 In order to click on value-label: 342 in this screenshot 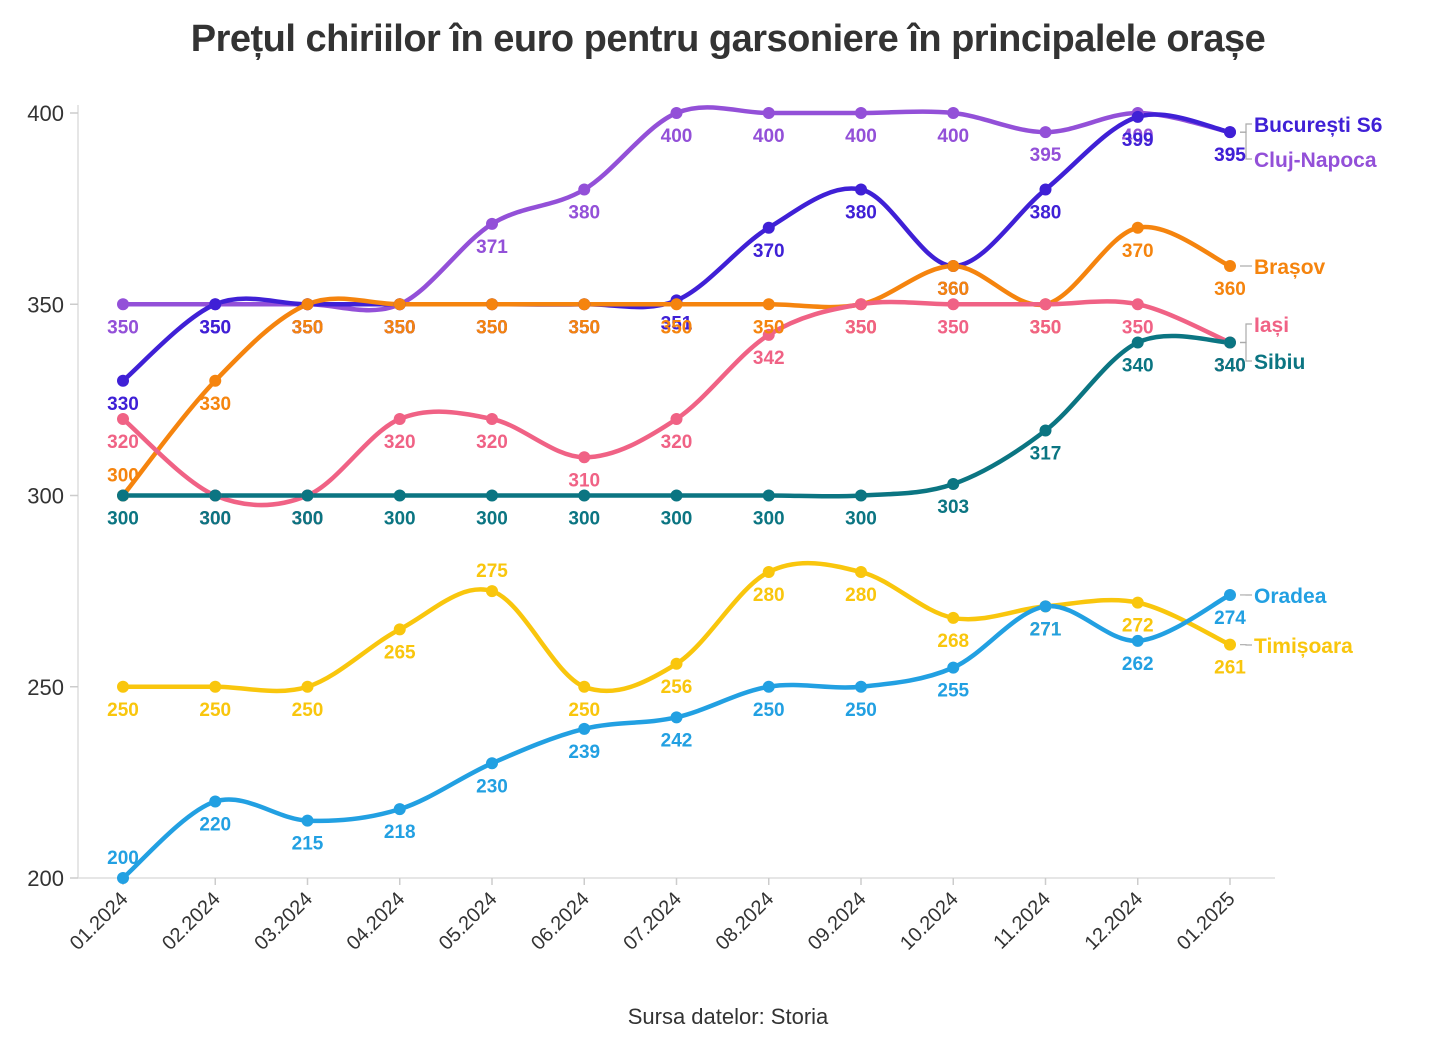, I will do `click(769, 358)`.